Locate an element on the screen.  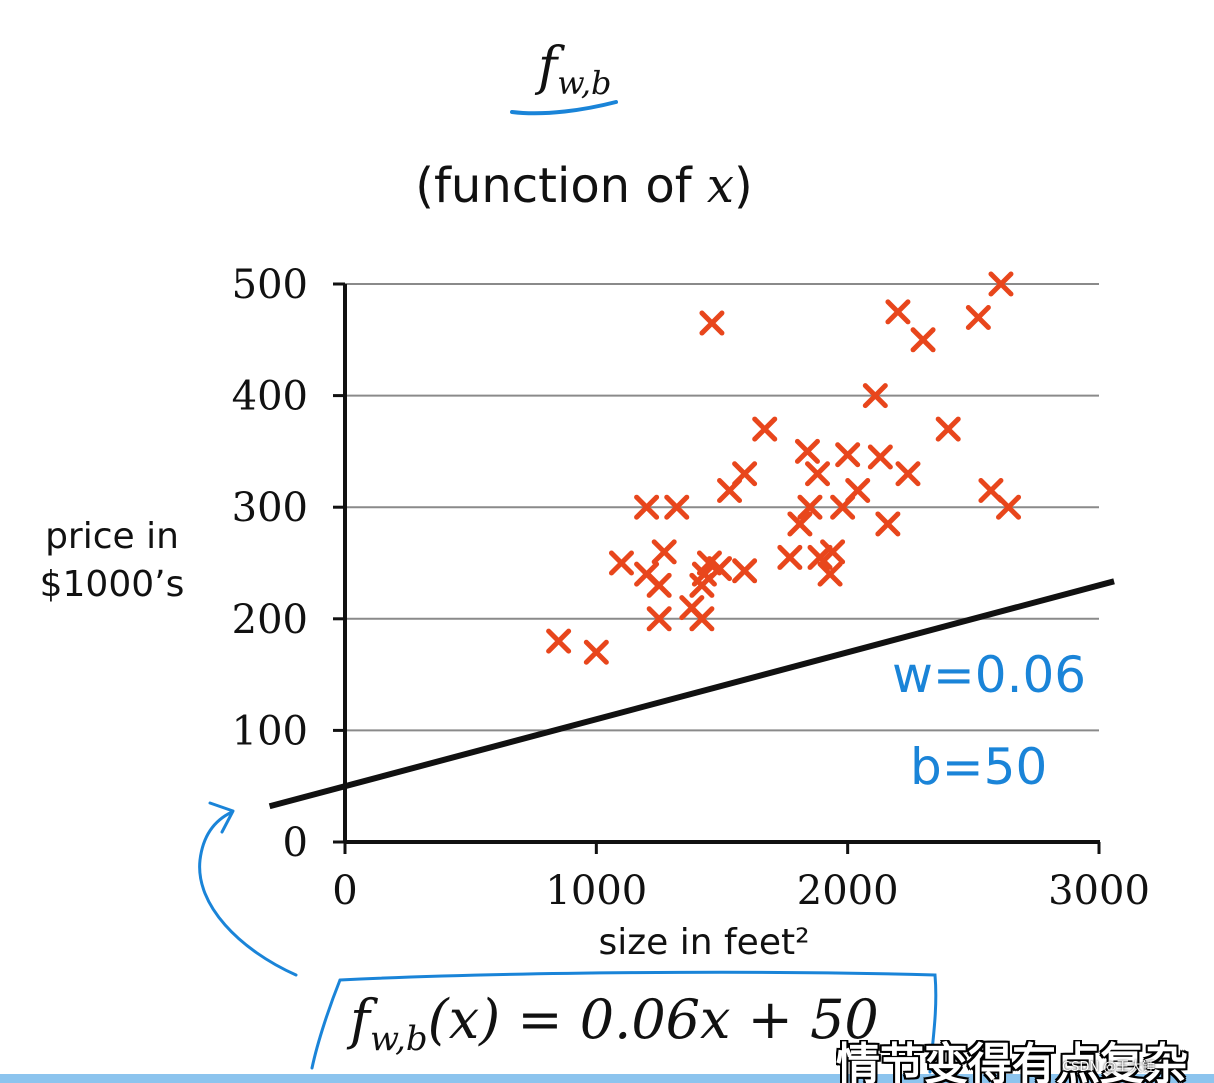
model-line is located at coordinates (691, 694).